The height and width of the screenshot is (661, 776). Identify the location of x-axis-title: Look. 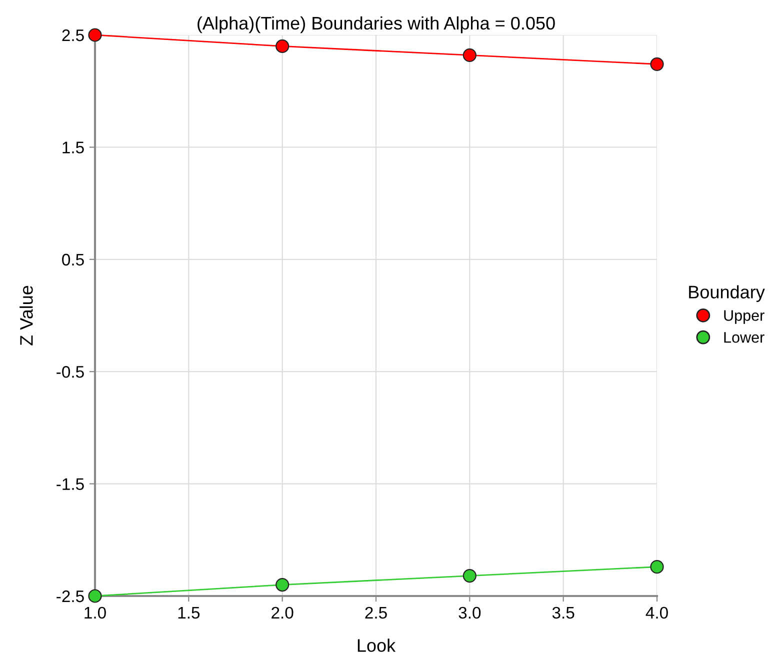
(377, 645).